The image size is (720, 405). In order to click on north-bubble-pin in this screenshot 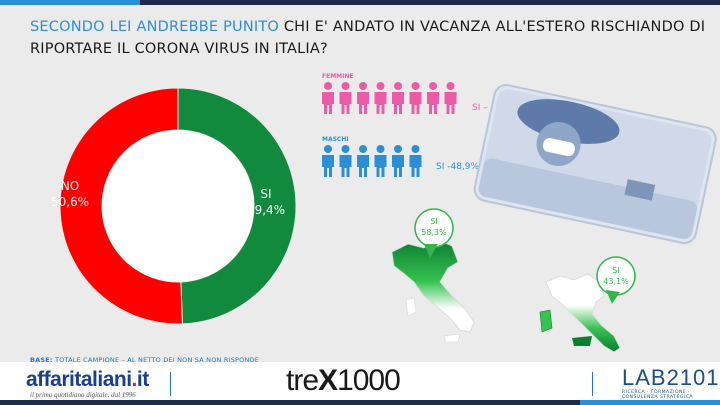, I will do `click(431, 251)`.